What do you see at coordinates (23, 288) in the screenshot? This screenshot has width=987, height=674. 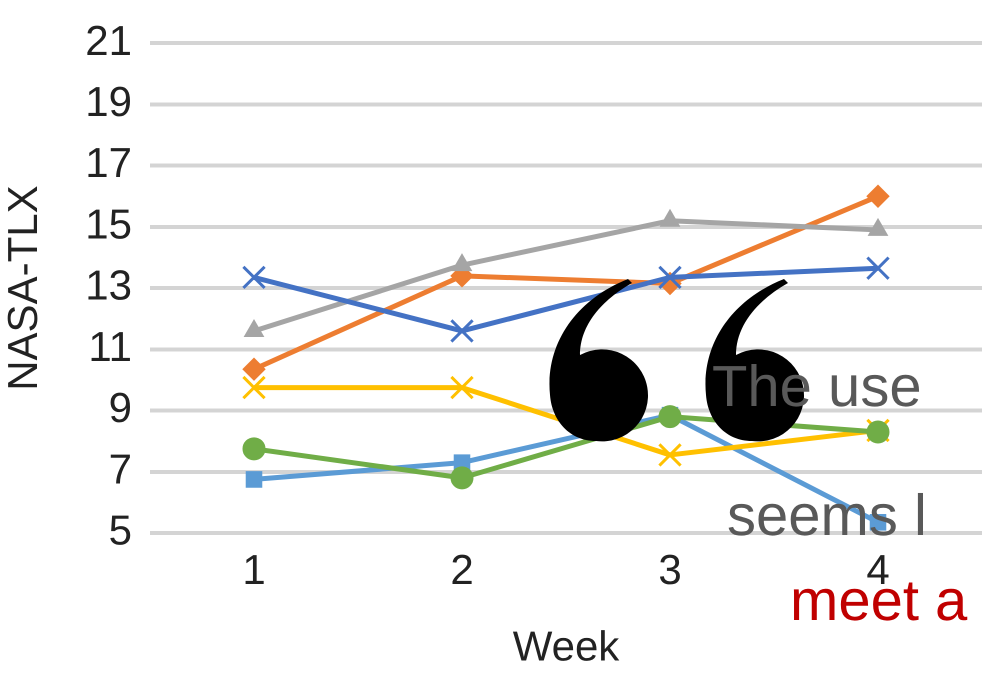 I see `y-axis-title: NASA-TLX` at bounding box center [23, 288].